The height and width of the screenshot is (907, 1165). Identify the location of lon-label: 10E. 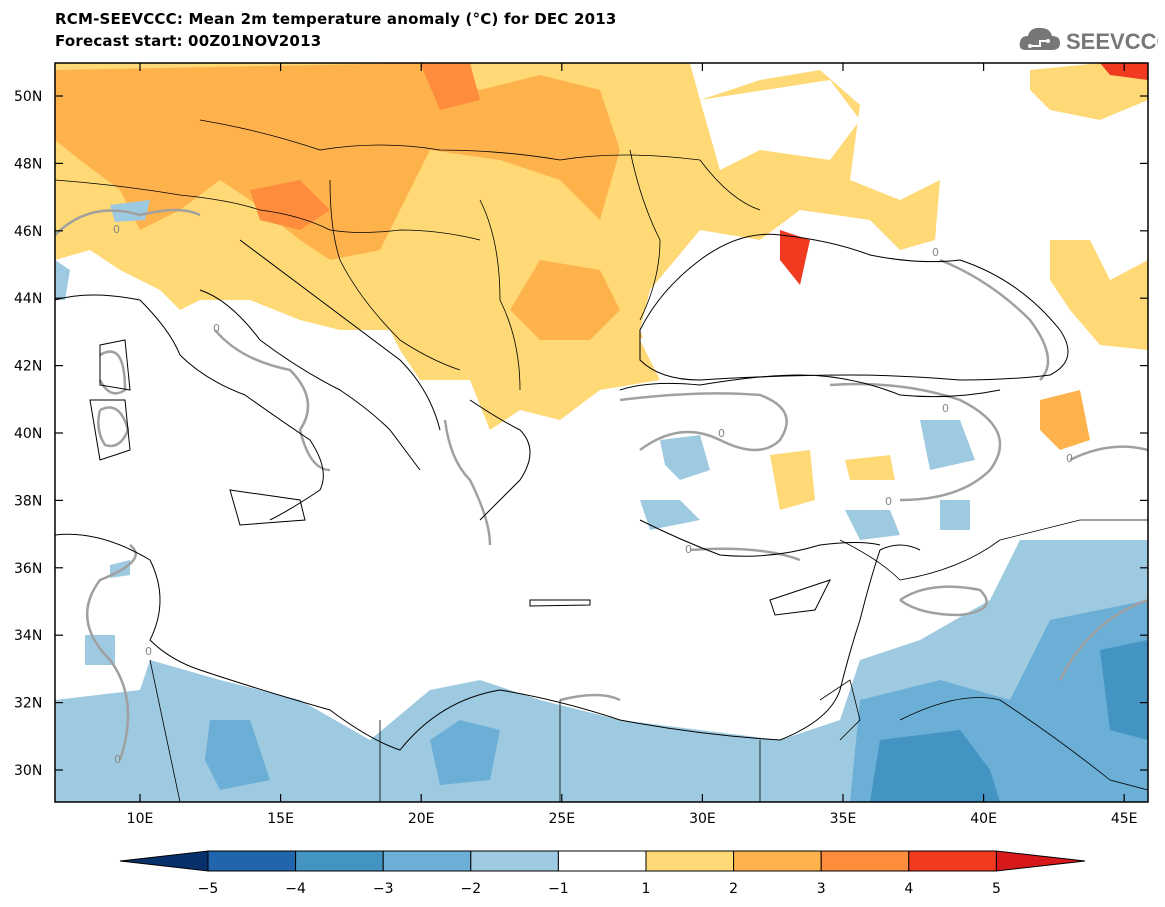
(140, 819).